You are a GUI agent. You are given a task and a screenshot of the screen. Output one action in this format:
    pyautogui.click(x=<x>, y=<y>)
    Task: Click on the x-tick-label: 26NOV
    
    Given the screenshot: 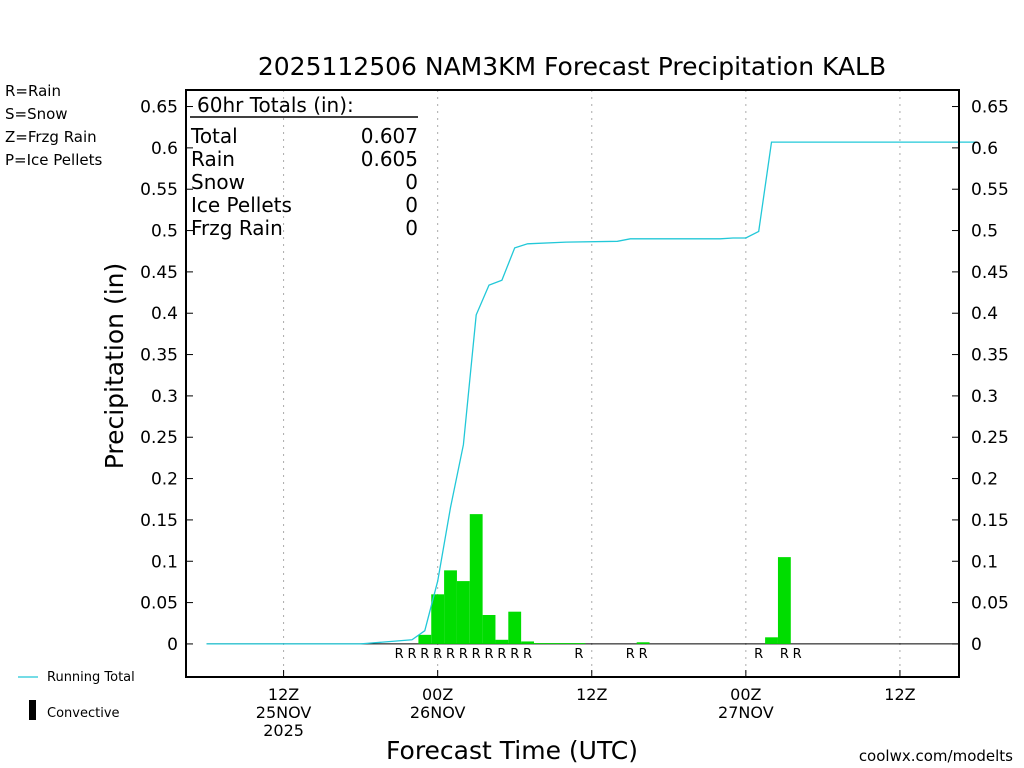 What is the action you would take?
    pyautogui.click(x=438, y=712)
    